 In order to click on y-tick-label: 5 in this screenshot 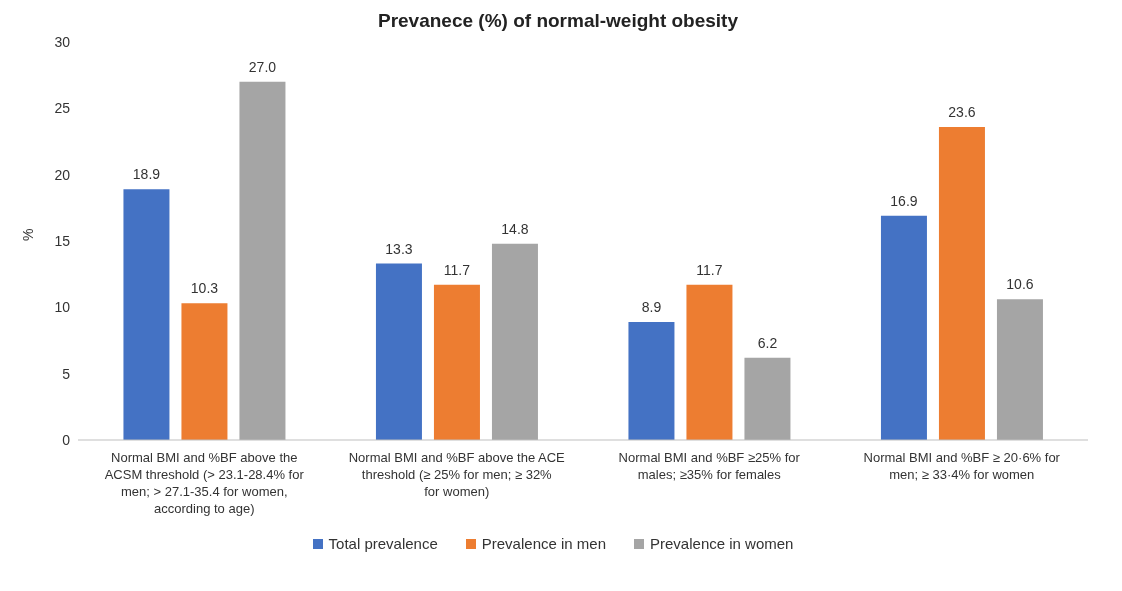, I will do `click(66, 373)`.